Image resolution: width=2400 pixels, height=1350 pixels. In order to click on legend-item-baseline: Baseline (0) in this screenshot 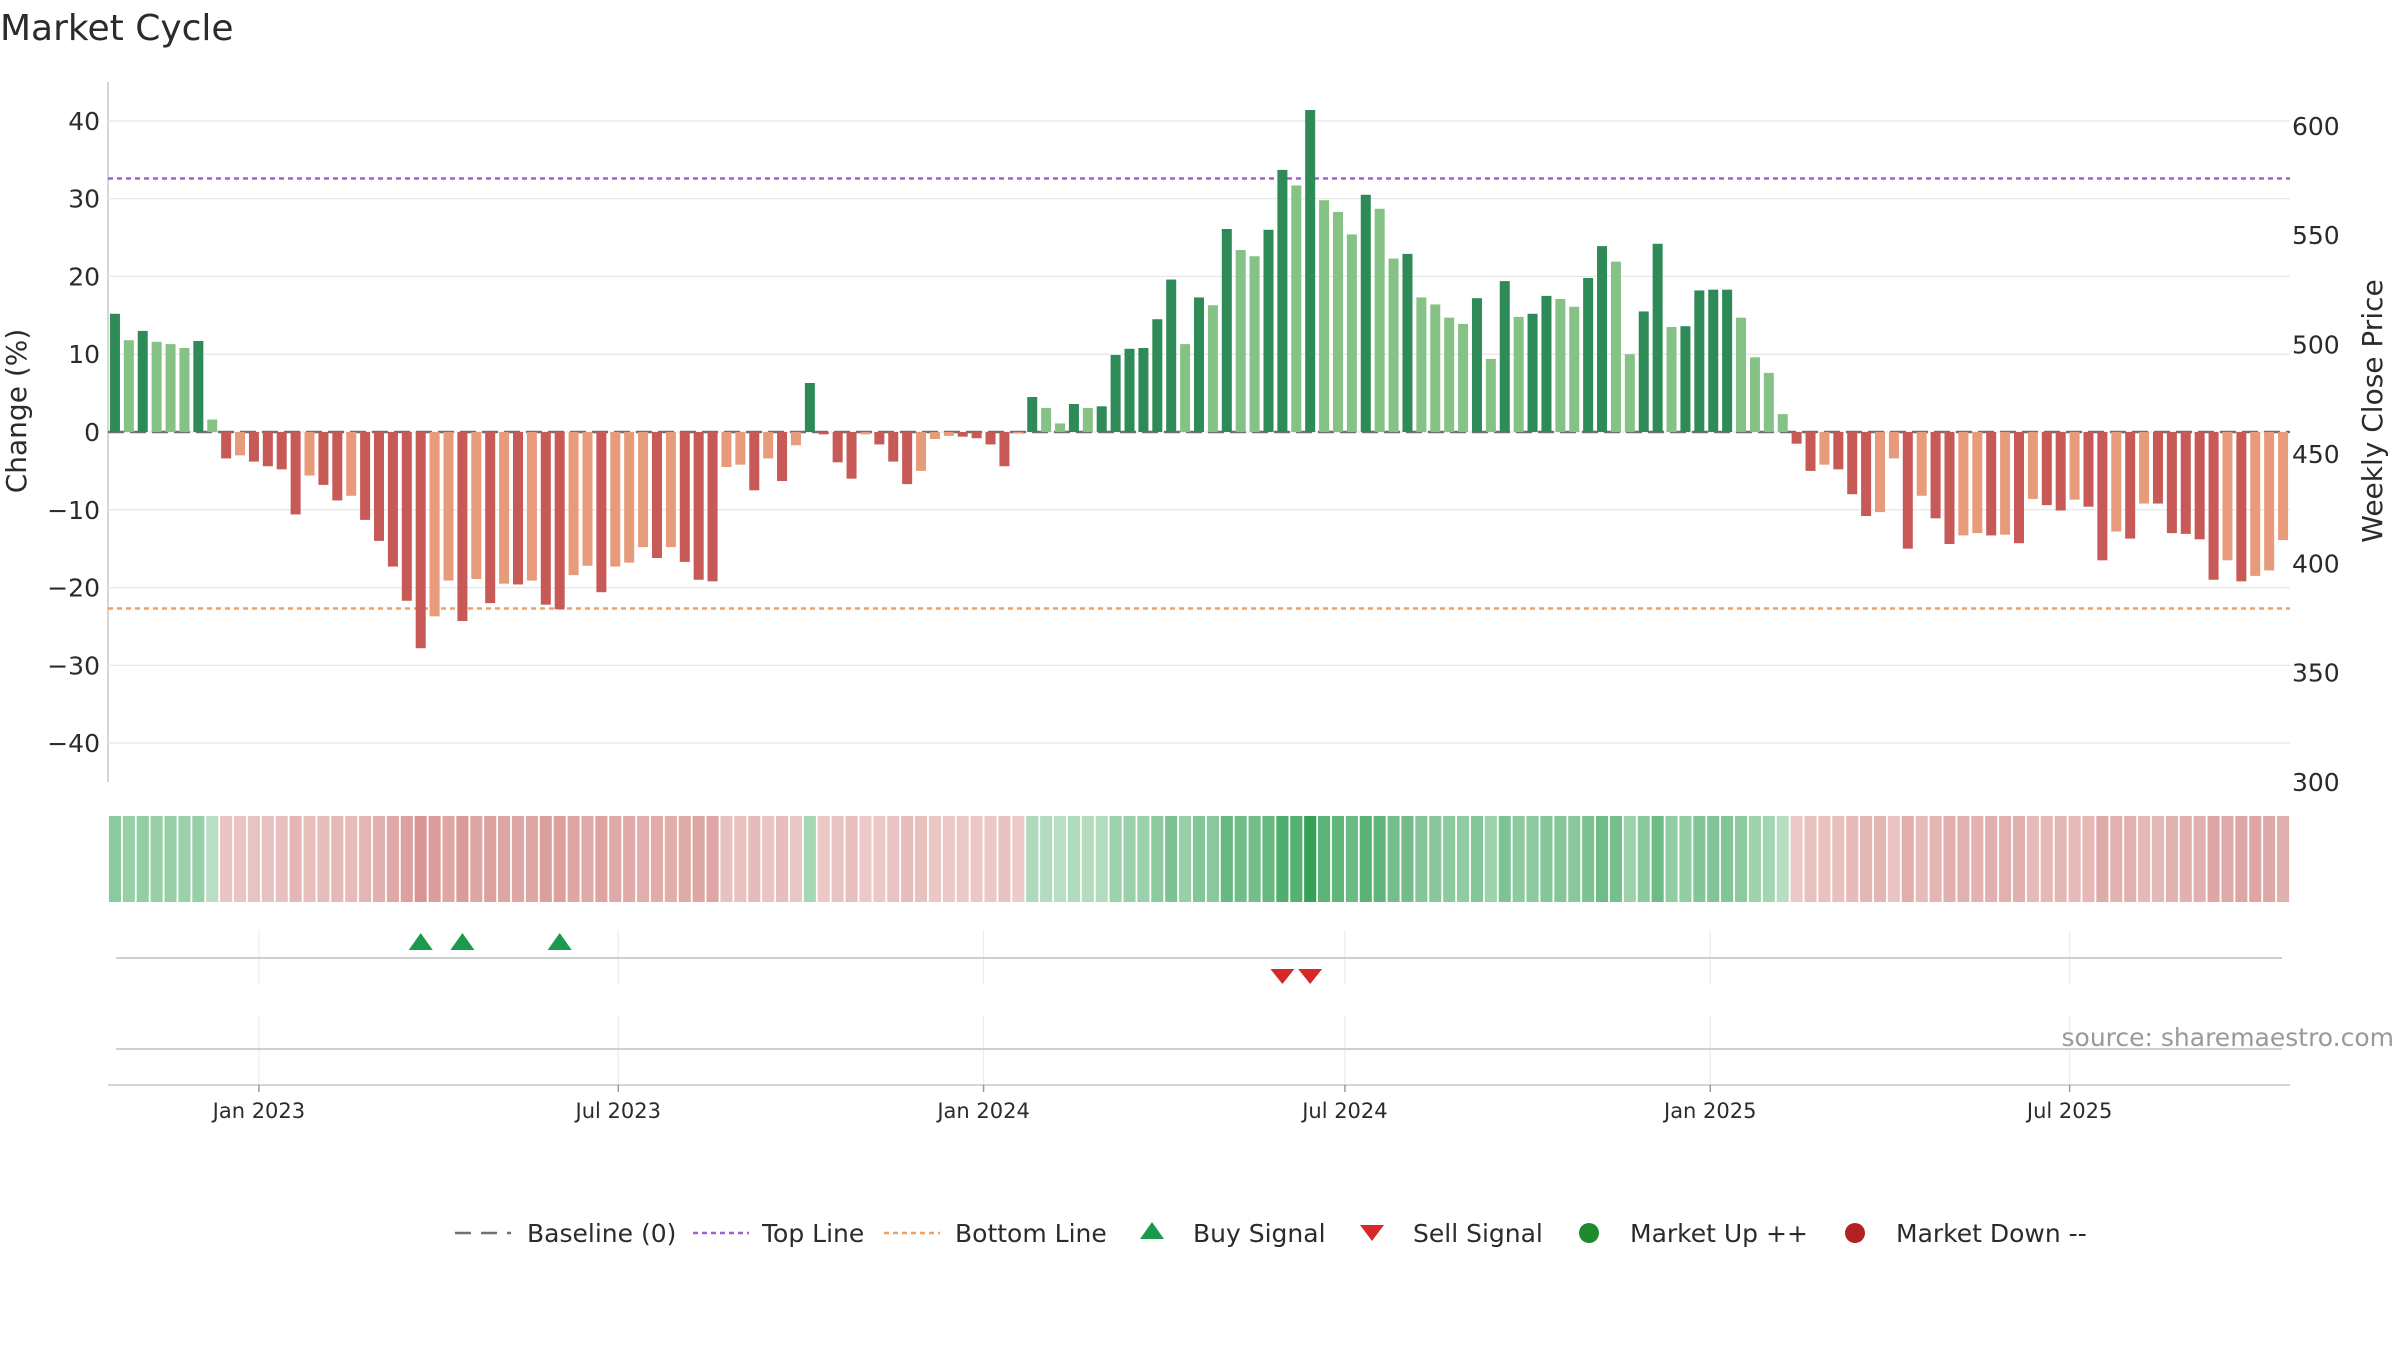, I will do `click(565, 1233)`.